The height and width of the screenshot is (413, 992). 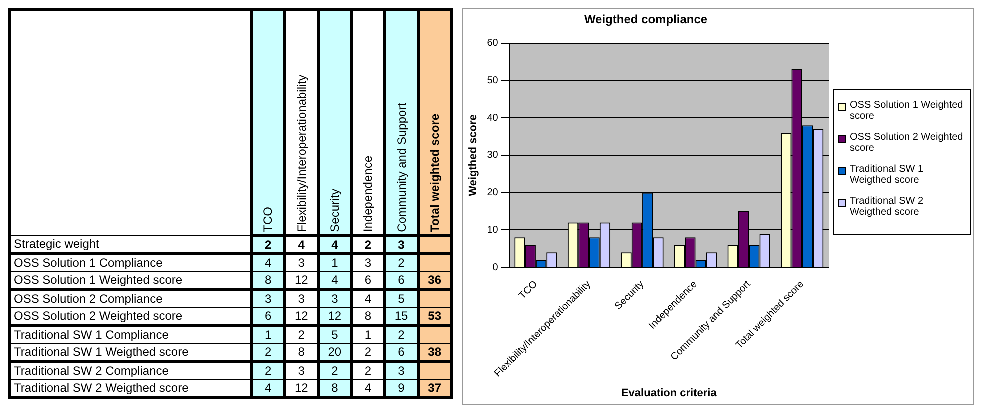 I want to click on y-tick-label: OSS Solution 2 Weighted score, so click(x=131, y=317).